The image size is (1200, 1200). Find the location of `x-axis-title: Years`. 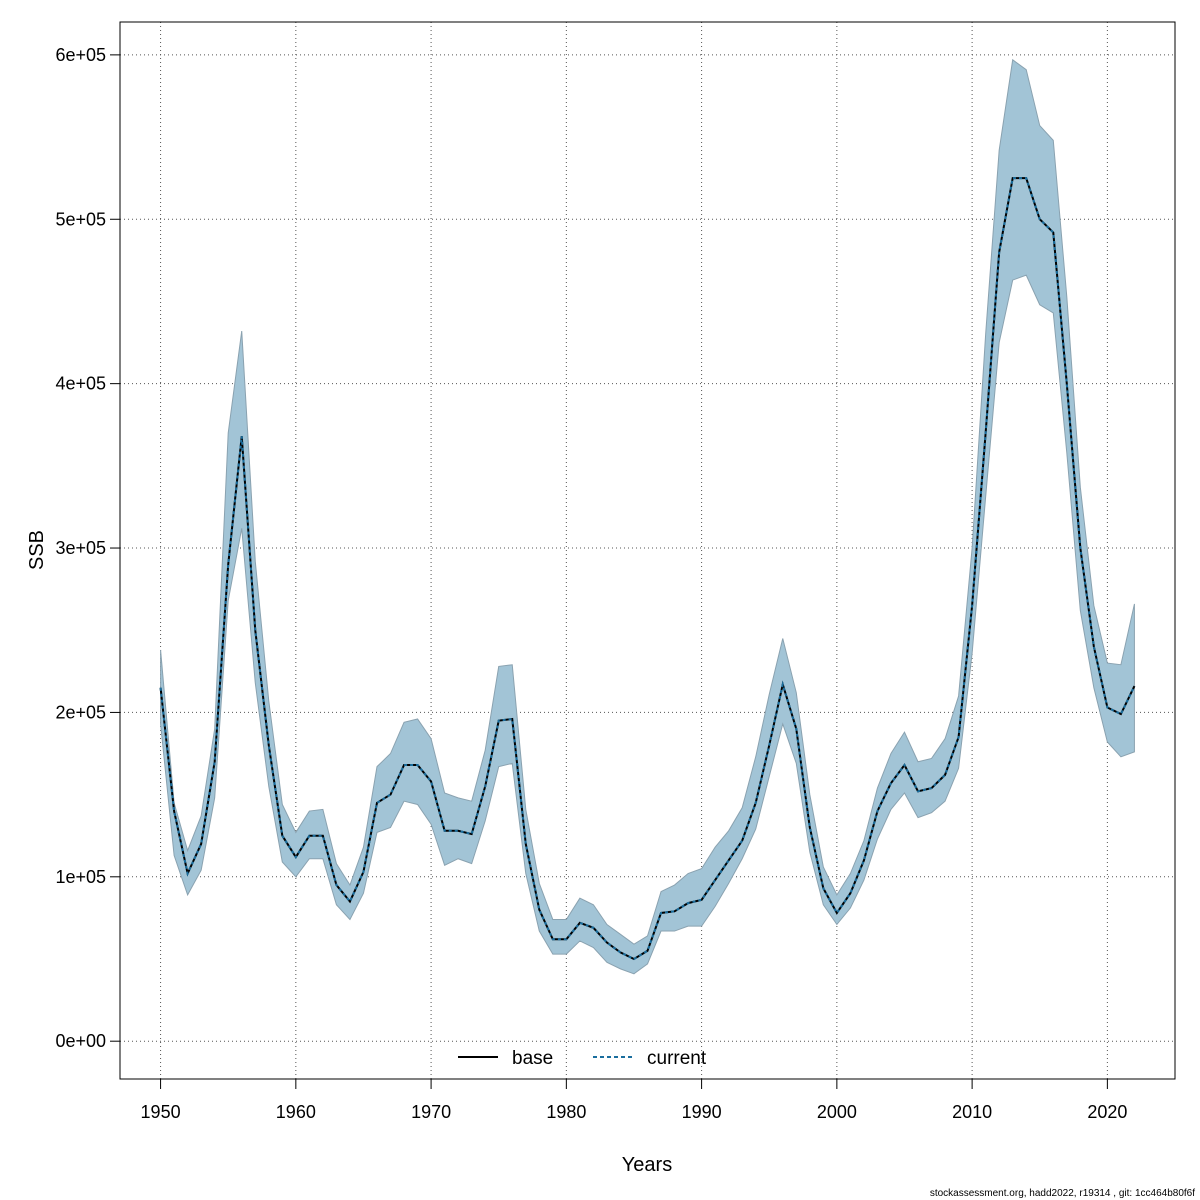

x-axis-title: Years is located at coordinates (647, 1165).